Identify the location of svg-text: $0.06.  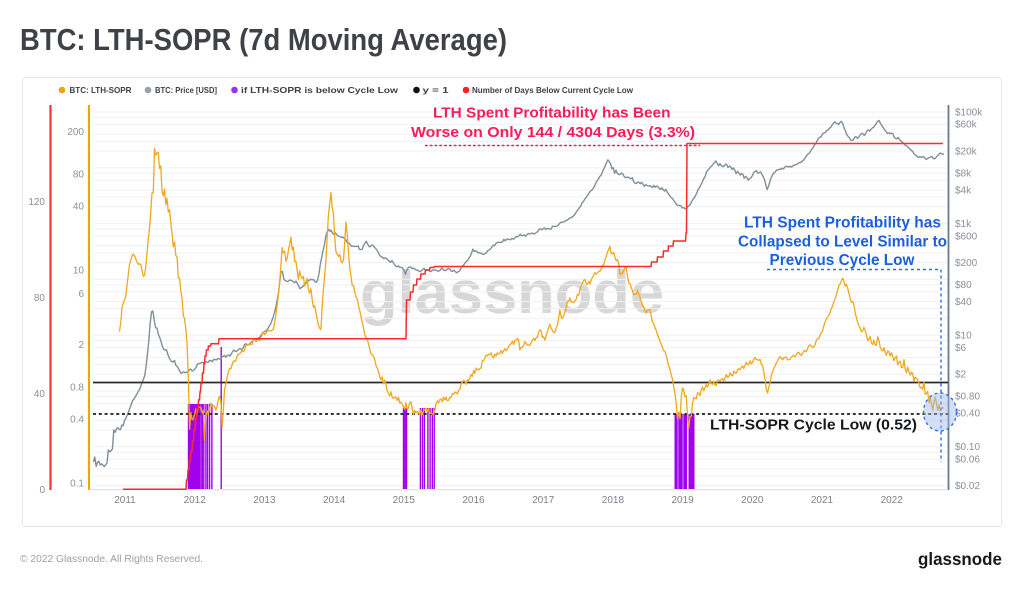
(967, 460).